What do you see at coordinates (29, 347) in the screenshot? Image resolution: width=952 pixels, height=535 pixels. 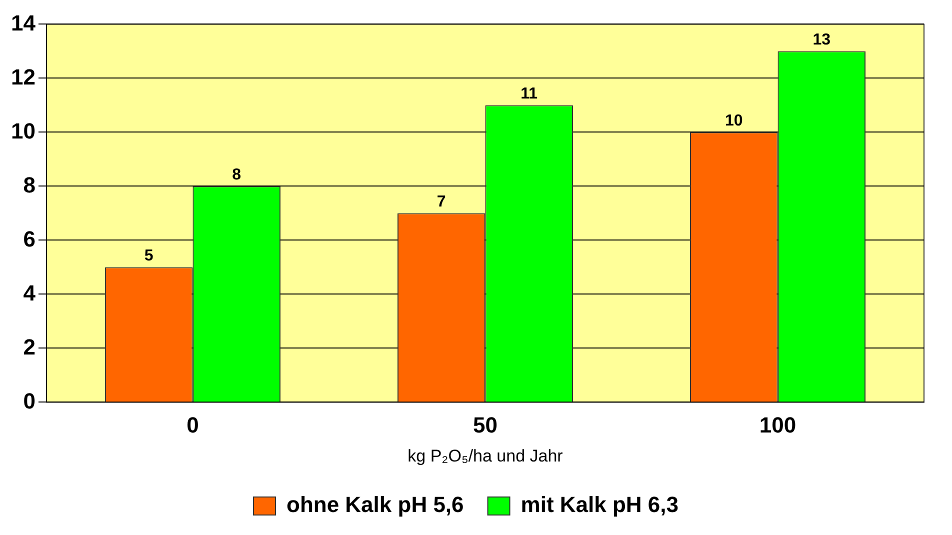 I see `y-tick-label: 2` at bounding box center [29, 347].